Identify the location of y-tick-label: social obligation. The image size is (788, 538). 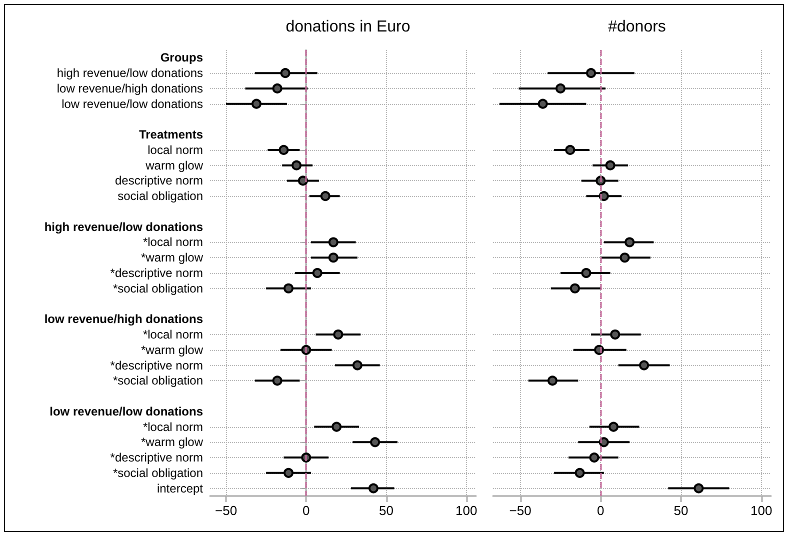
(160, 196).